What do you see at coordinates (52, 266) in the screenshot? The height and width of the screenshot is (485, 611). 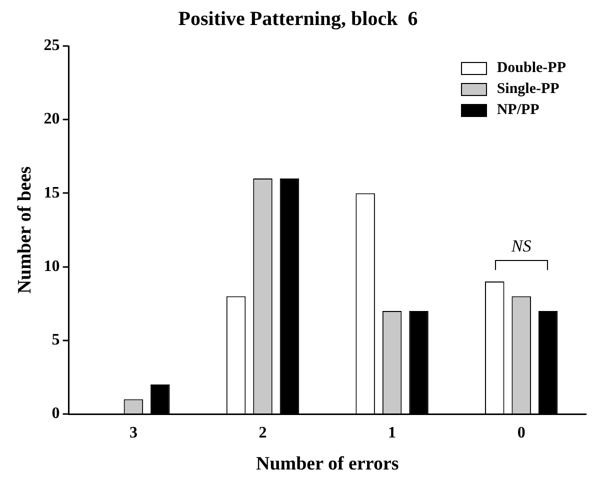 I see `y-tick-label: 10` at bounding box center [52, 266].